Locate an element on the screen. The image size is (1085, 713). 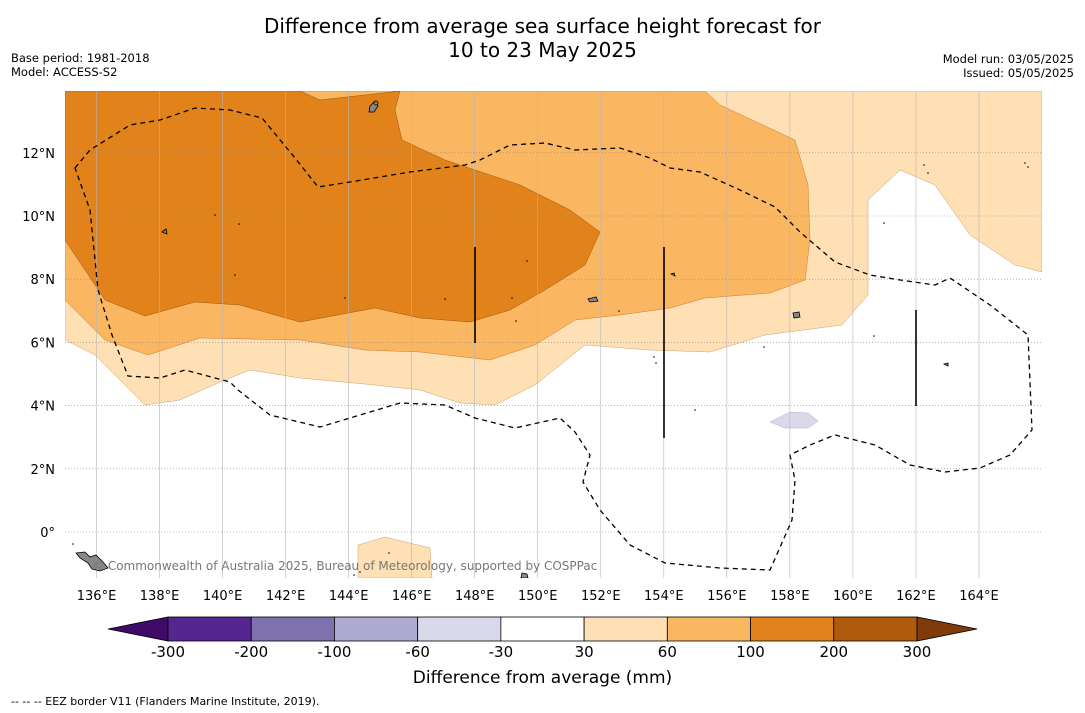
x-tick-label: 162°E is located at coordinates (916, 596).